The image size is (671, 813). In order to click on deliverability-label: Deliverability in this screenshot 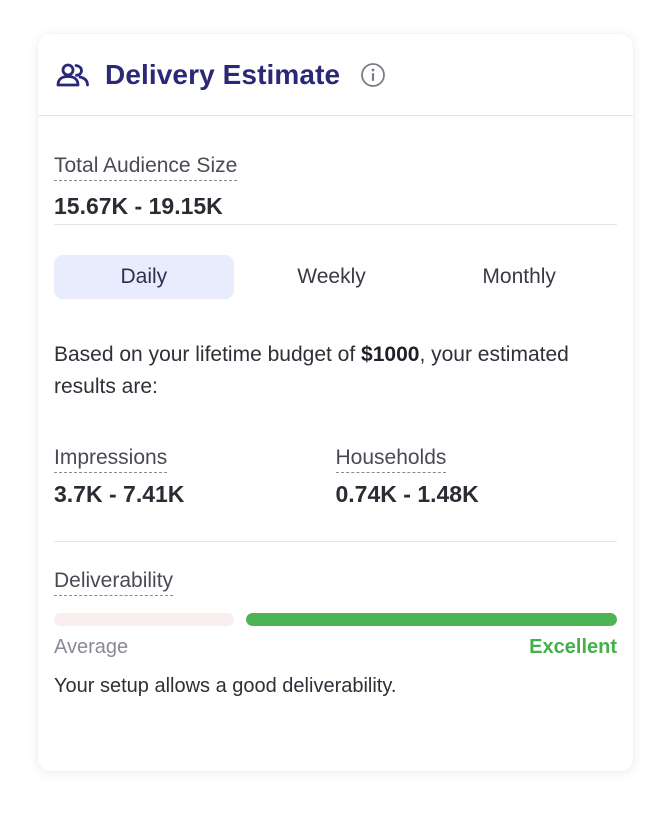, I will do `click(114, 582)`.